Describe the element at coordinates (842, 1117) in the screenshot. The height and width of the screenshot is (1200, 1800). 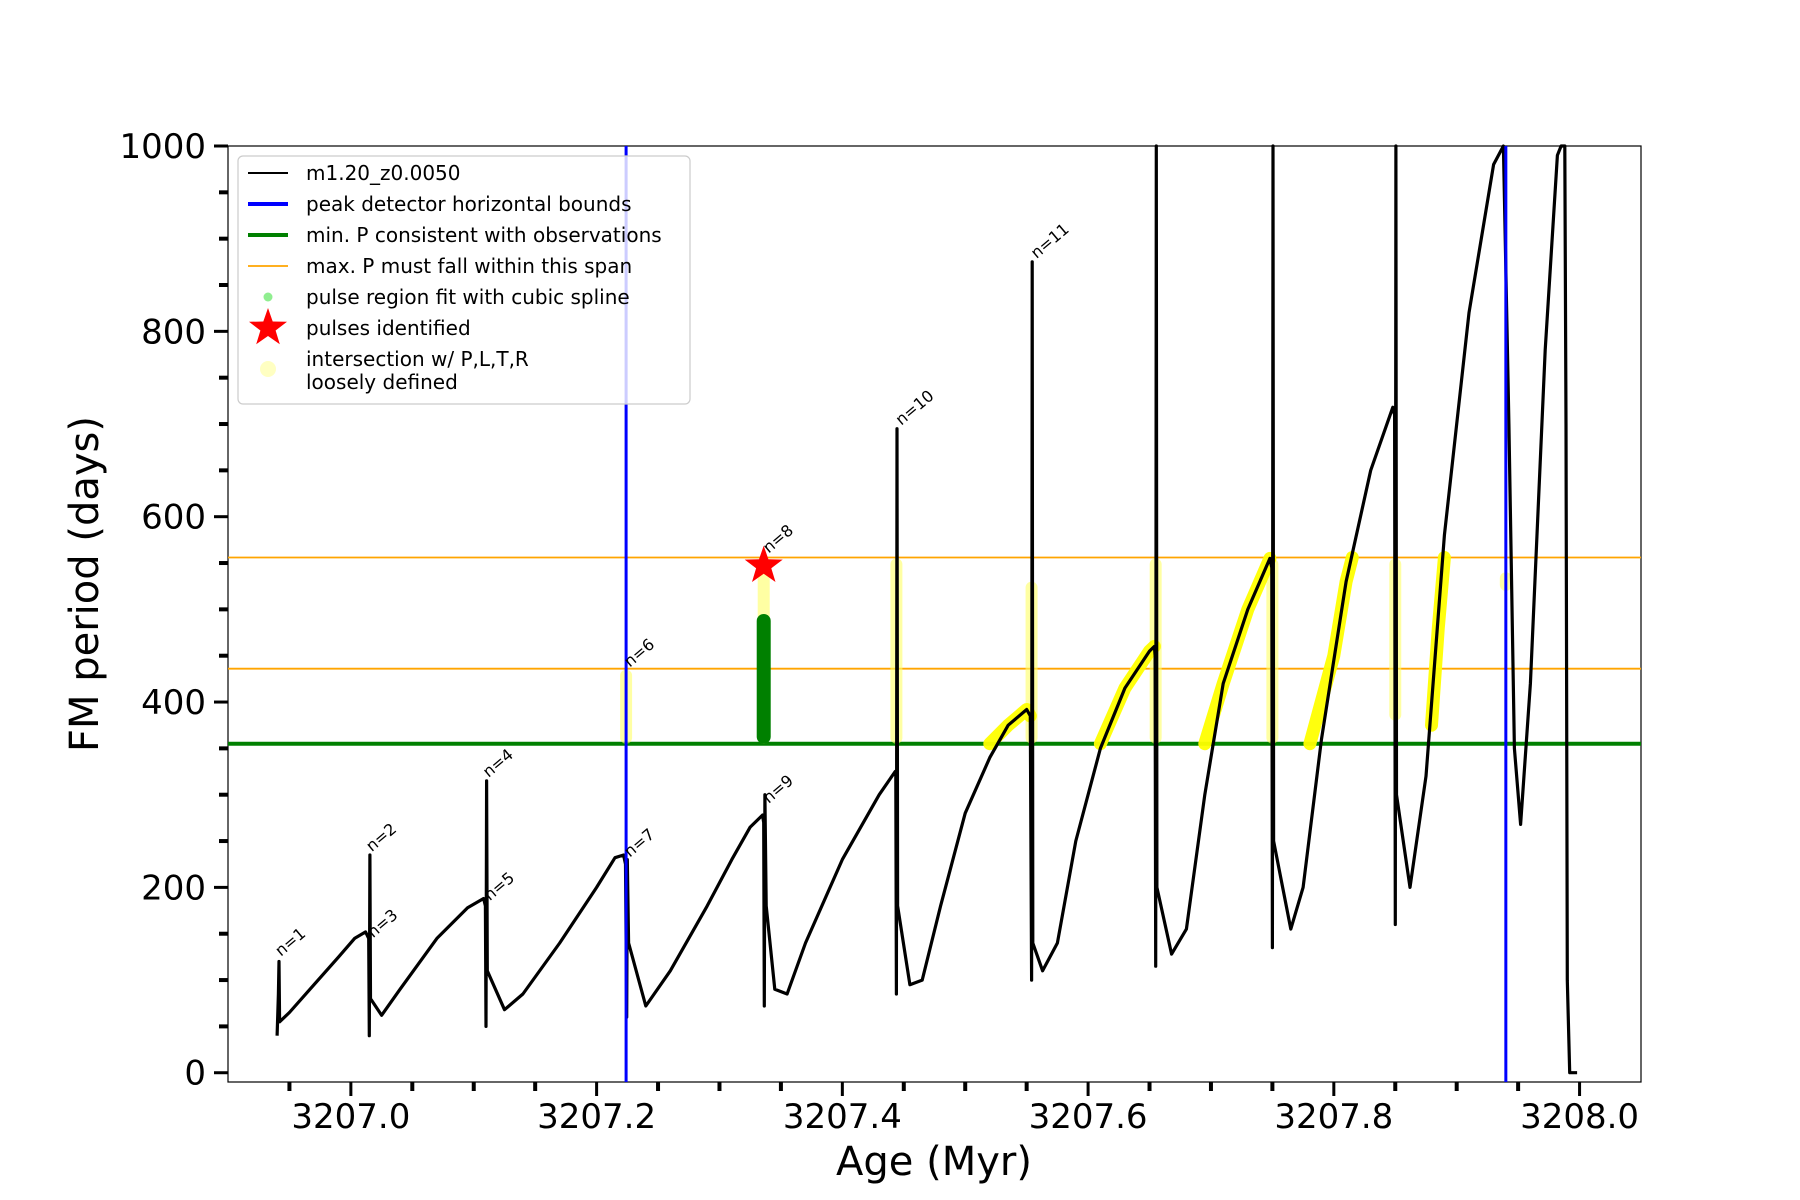
I see `x-tick-label-2: 3207.4` at that location.